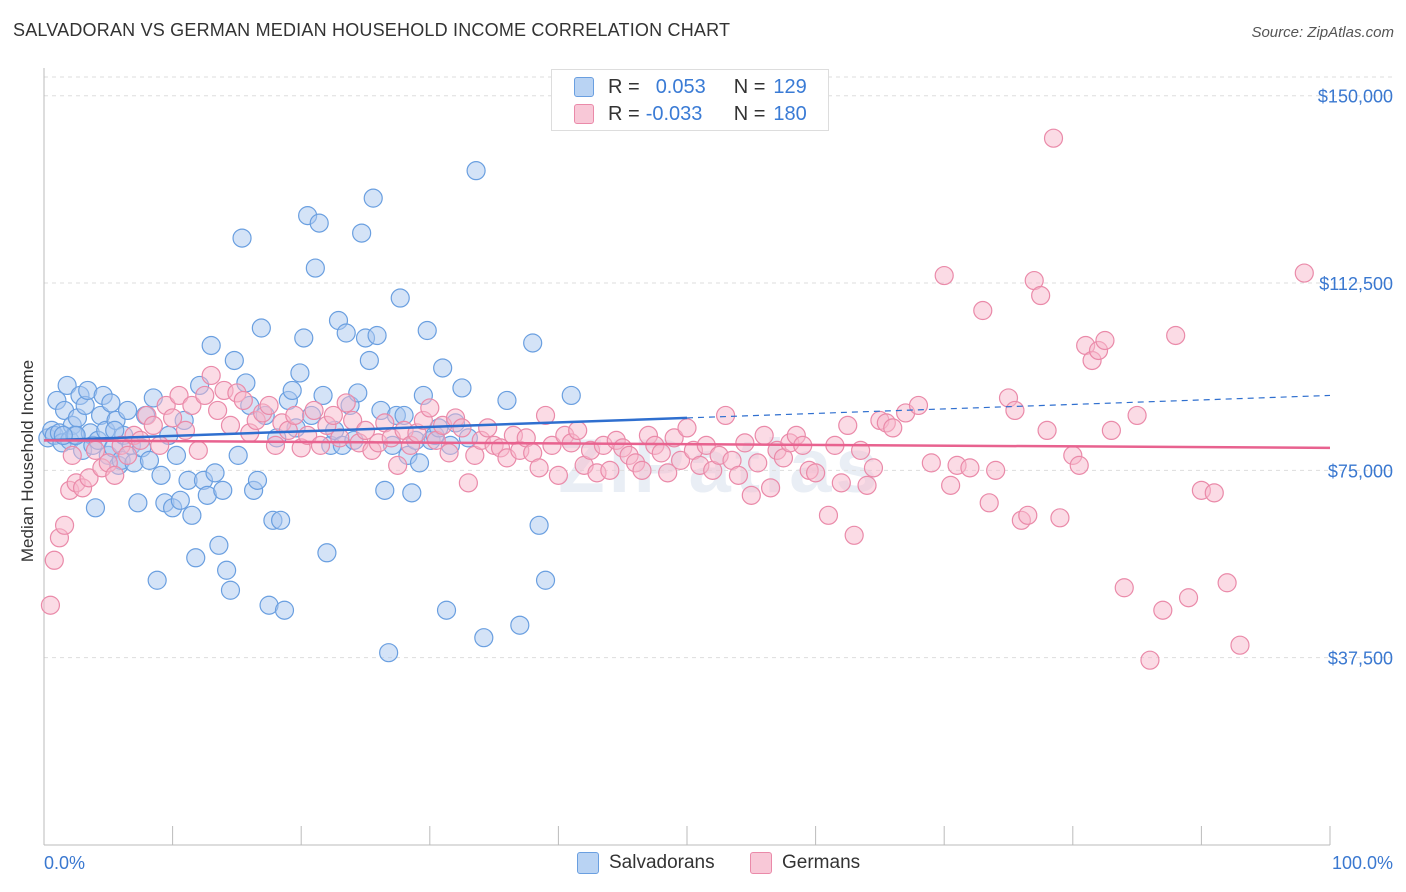 Image resolution: width=1406 pixels, height=892 pixels. What do you see at coordinates (365, 429) in the screenshot?
I see `salvadoran-trend-line` at bounding box center [365, 429].